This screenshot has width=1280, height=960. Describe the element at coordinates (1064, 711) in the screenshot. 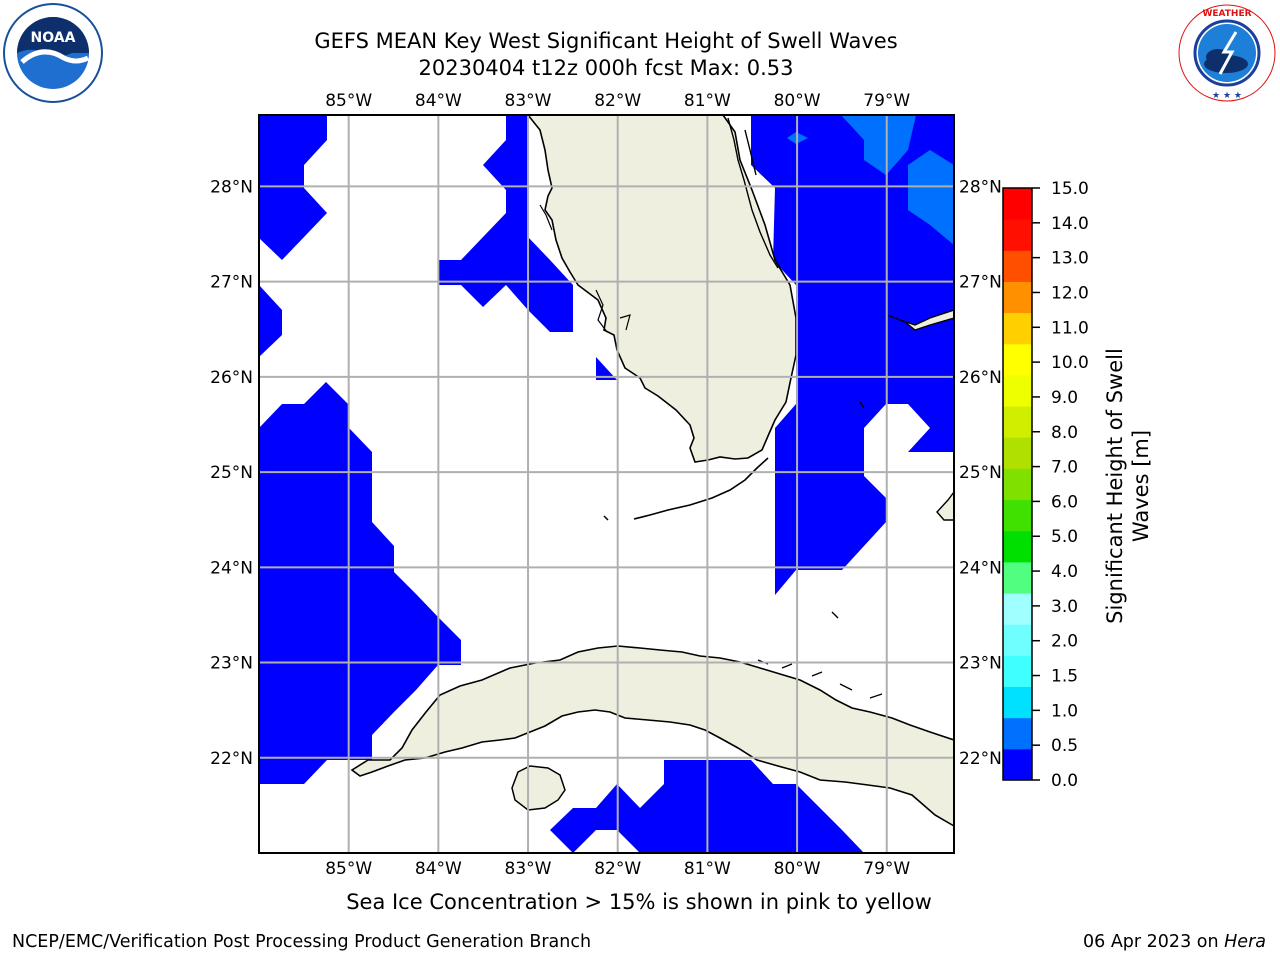

I see `colorbar-tick-label: 1.0` at that location.